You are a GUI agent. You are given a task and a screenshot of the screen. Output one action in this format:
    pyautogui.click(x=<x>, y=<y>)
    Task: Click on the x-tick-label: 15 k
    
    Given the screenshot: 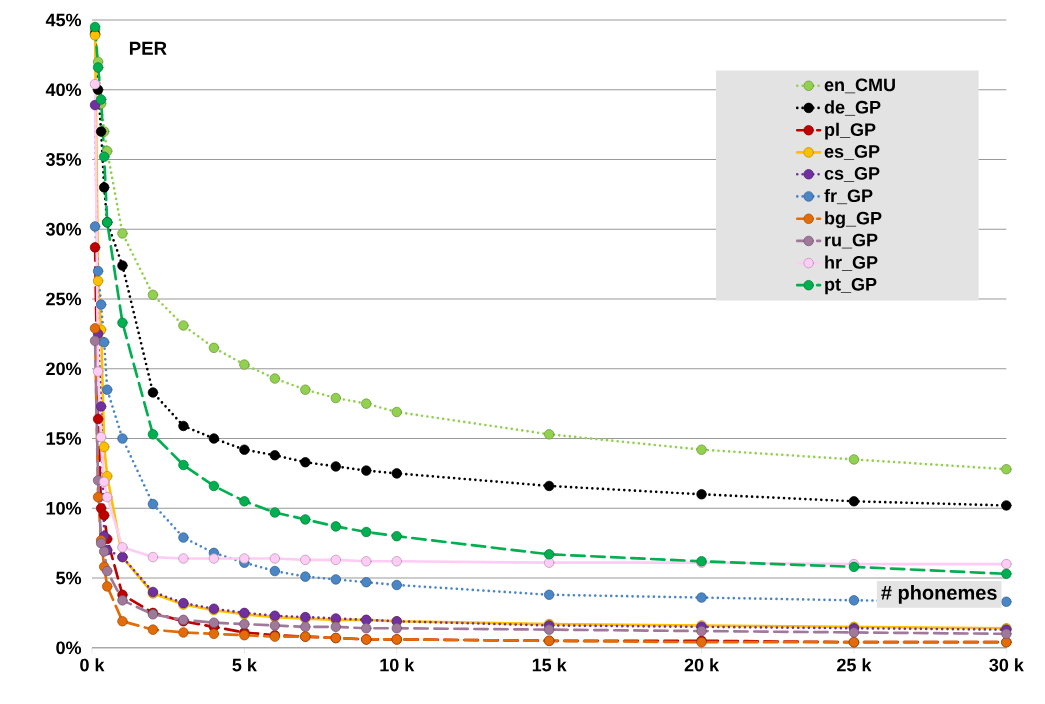 What is the action you would take?
    pyautogui.click(x=549, y=665)
    